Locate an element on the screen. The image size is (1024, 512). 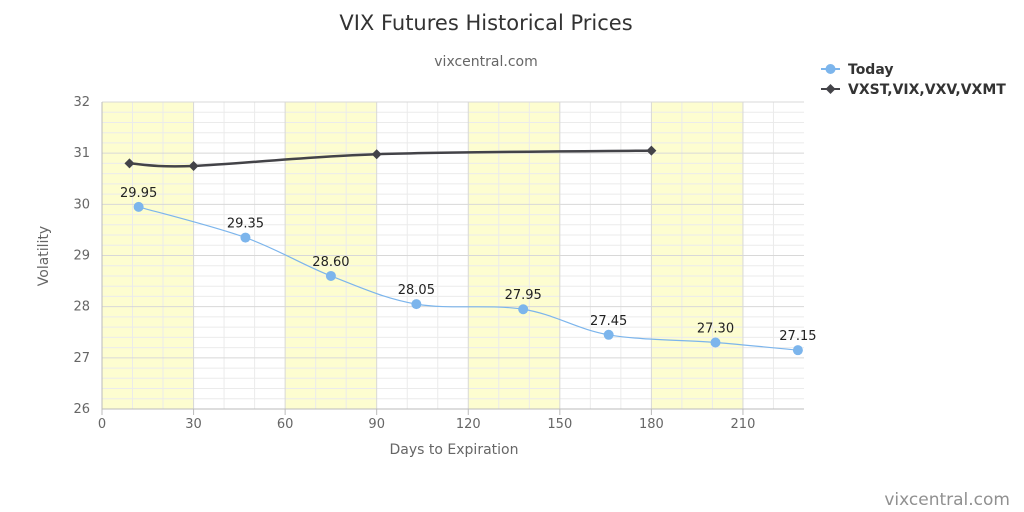
x-tick-label-90: 90 is located at coordinates (376, 424).